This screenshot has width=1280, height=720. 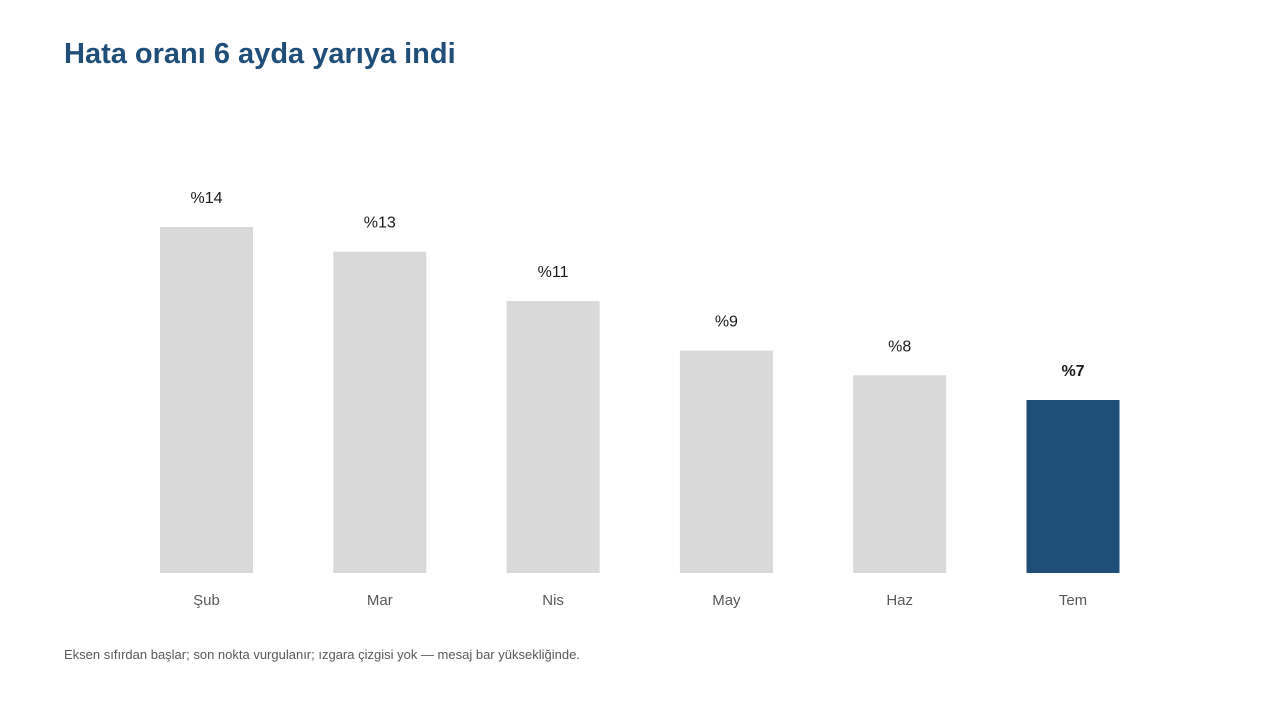 I want to click on value-label-Mar: %13, so click(x=380, y=223).